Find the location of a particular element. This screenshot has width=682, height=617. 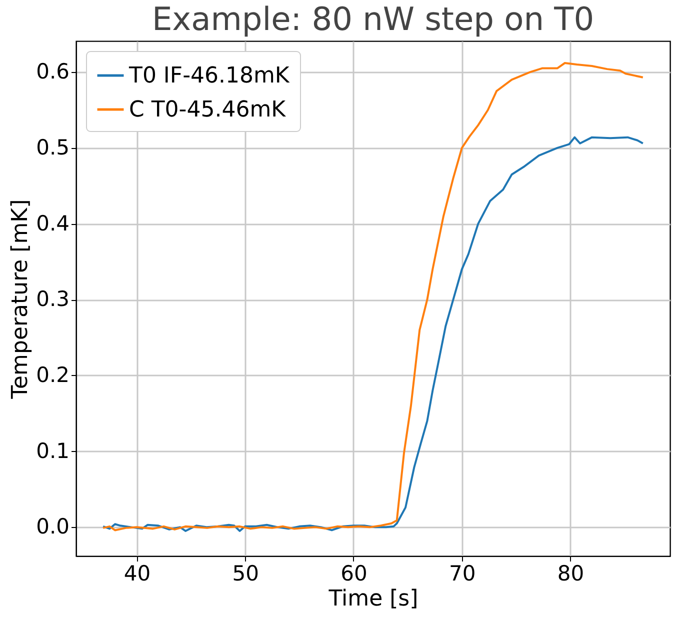

y-tick-label: 0.3 is located at coordinates (53, 299).